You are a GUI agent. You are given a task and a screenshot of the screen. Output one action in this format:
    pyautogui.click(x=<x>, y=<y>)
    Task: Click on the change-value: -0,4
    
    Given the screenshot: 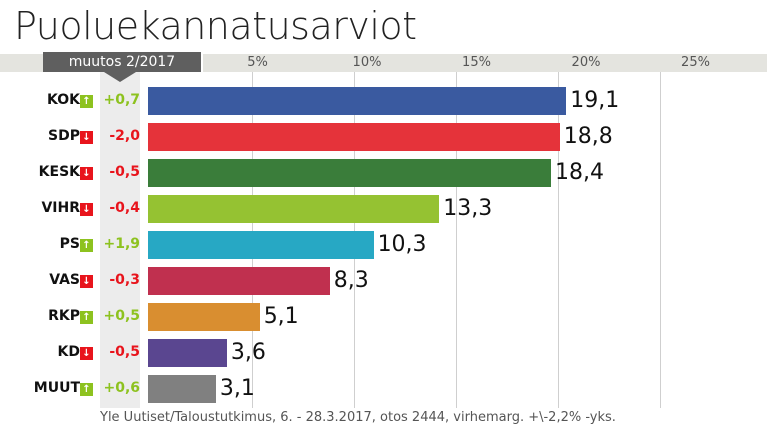 What is the action you would take?
    pyautogui.click(x=124, y=208)
    